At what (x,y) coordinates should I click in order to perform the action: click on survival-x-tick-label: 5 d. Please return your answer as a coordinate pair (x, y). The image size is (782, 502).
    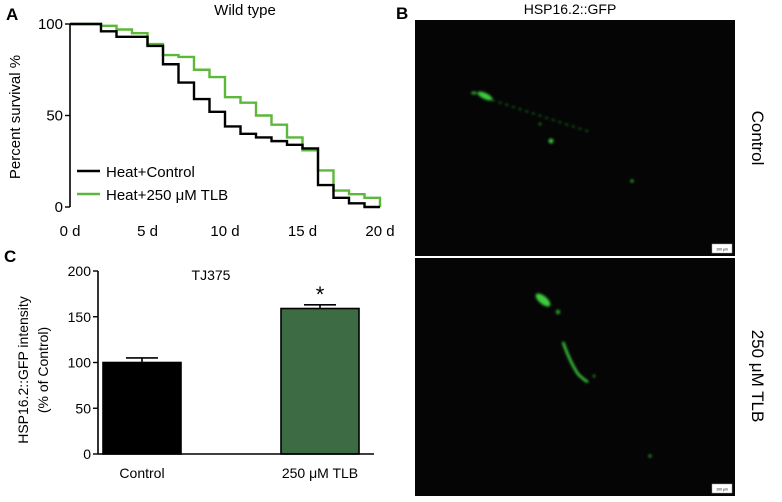
    Looking at the image, I should click on (147, 231).